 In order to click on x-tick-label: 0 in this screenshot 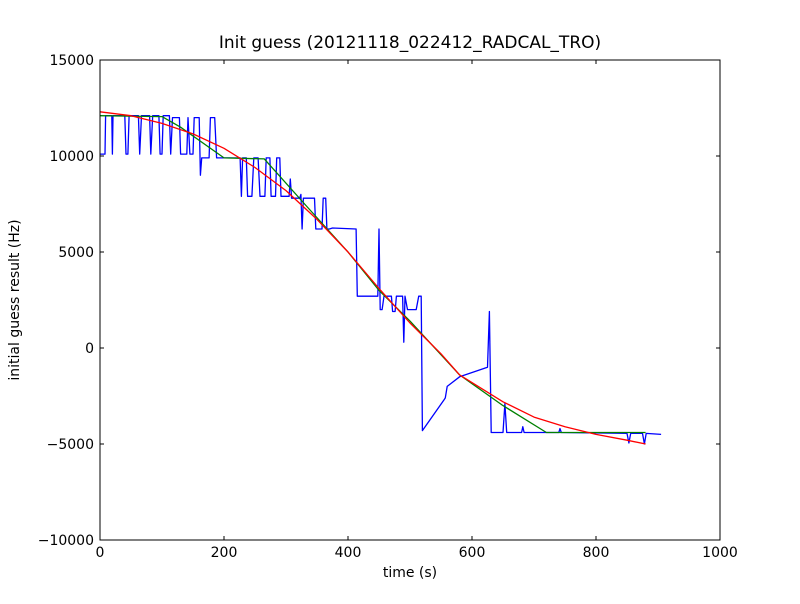, I will do `click(100, 553)`.